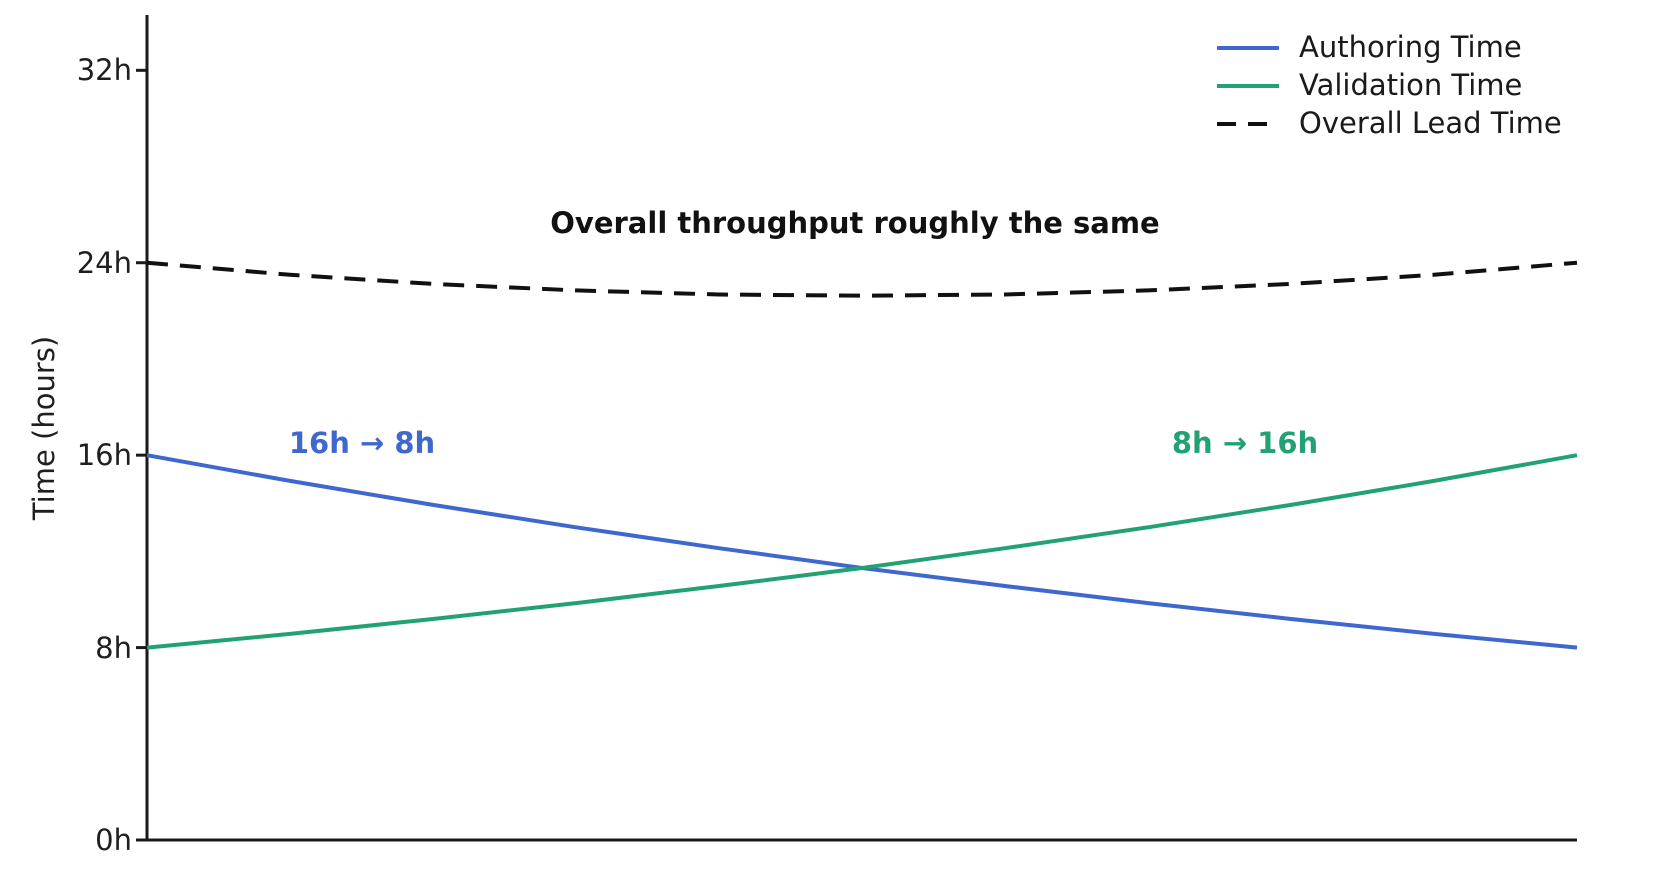  Describe the element at coordinates (862, 279) in the screenshot. I see `series-line-overall-lead` at that location.